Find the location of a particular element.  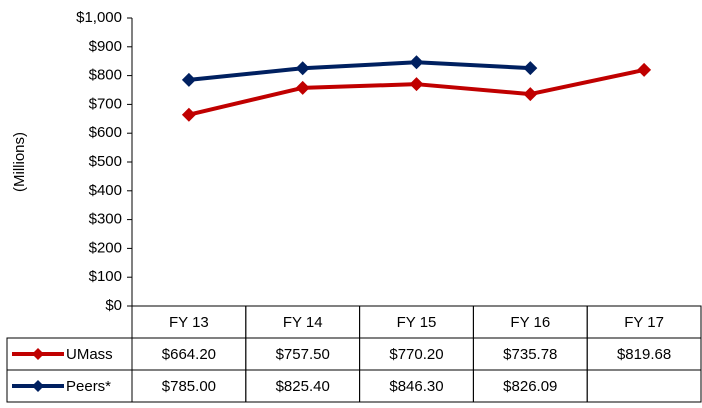

data-label: $785.00 is located at coordinates (189, 386).